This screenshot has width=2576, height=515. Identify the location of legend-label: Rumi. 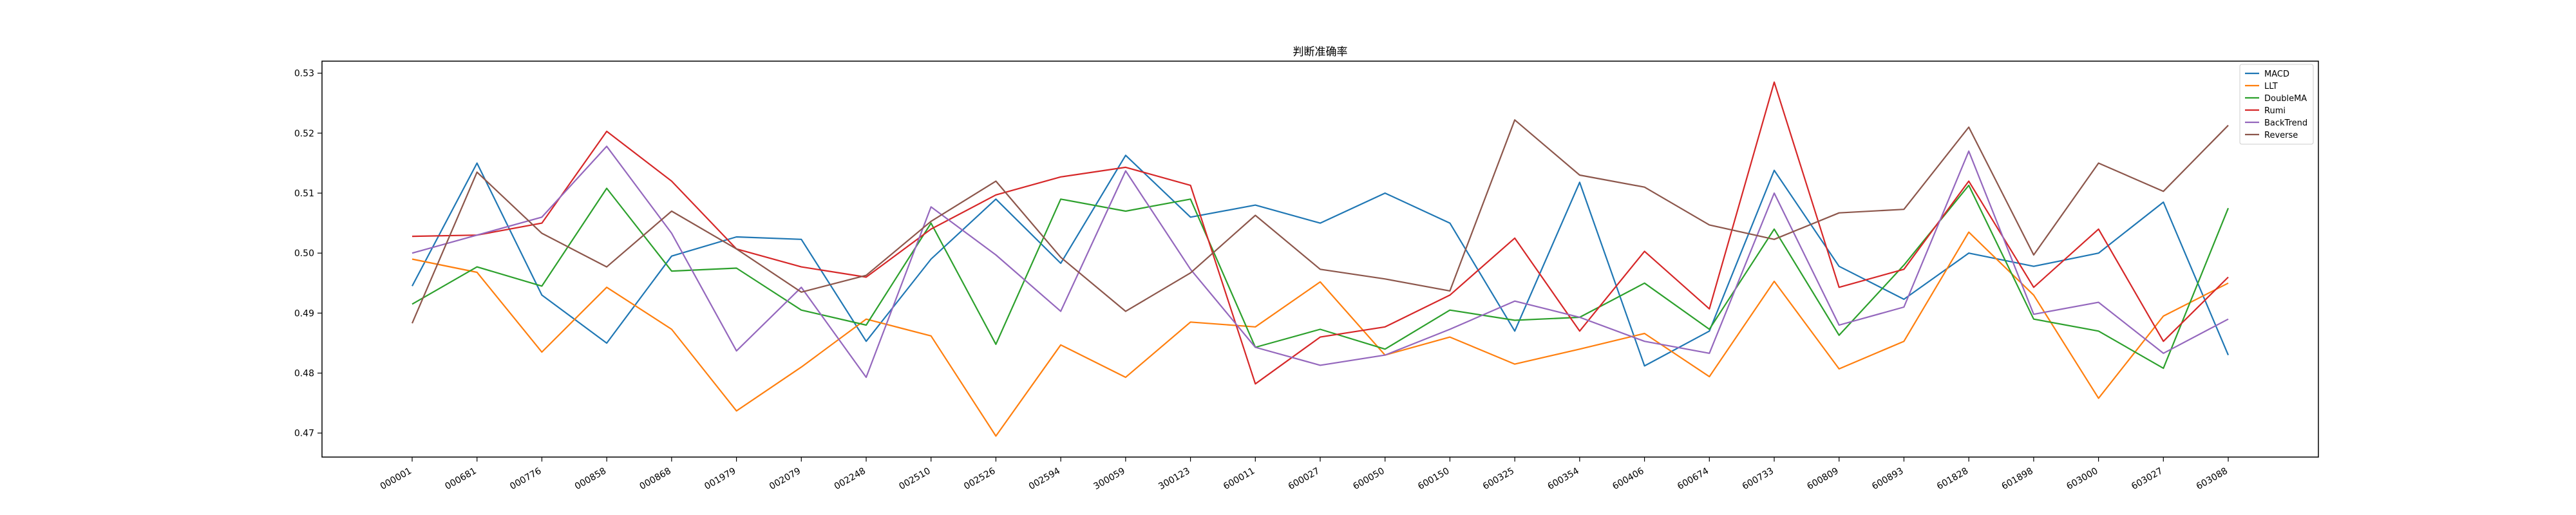
(2275, 111).